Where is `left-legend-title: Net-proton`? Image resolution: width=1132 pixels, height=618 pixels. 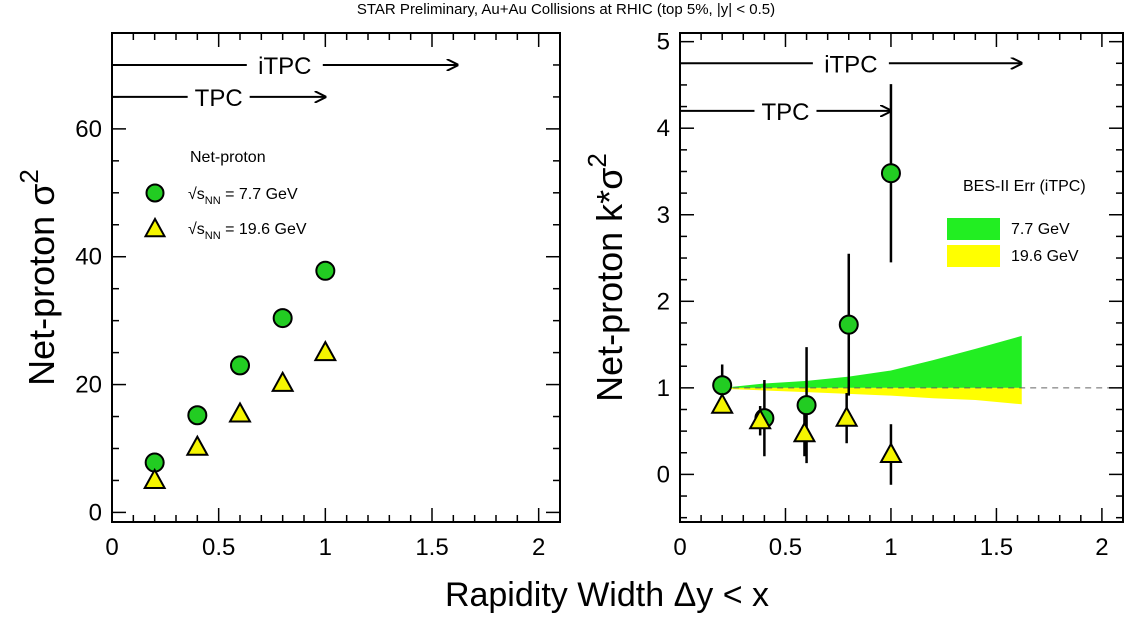 left-legend-title: Net-proton is located at coordinates (228, 157).